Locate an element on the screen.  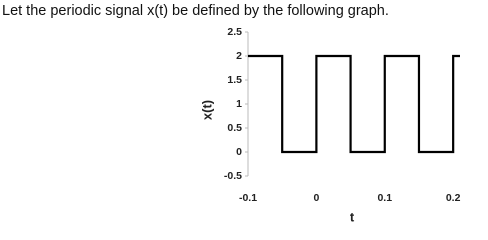
x-tick-label: -0.1 is located at coordinates (248, 198).